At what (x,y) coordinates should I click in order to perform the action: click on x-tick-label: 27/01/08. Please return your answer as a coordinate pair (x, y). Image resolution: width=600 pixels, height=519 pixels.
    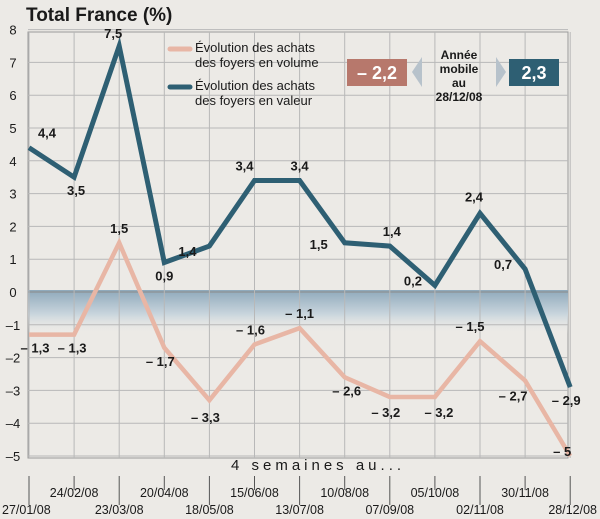
    Looking at the image, I should click on (26, 510).